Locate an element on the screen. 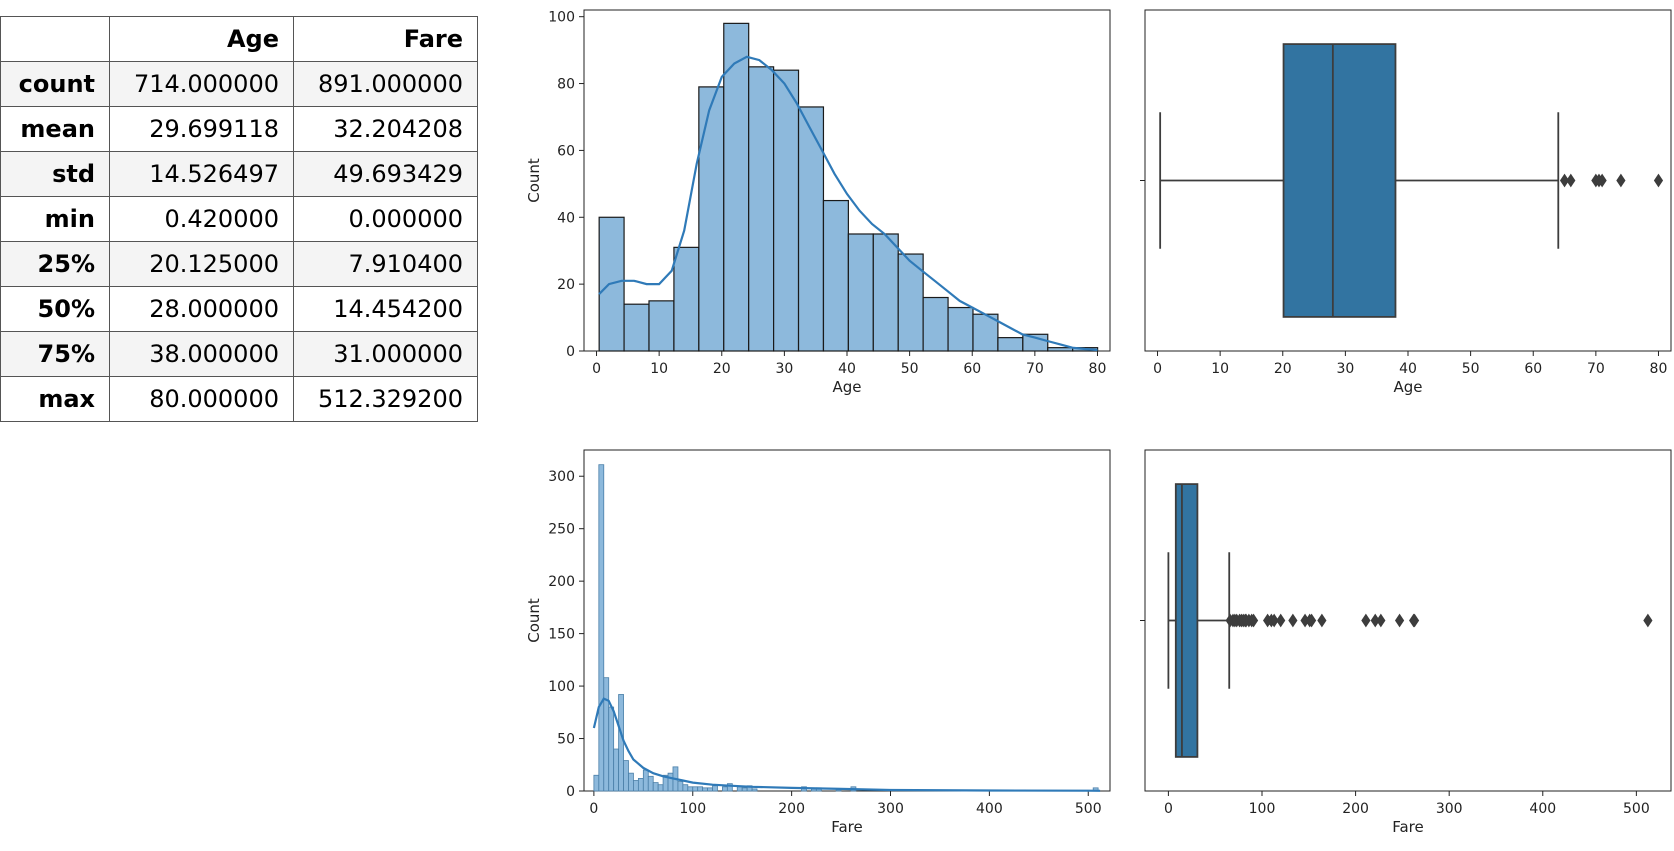 Image resolution: width=1674 pixels, height=851 pixels. row-stat: min is located at coordinates (55, 219).